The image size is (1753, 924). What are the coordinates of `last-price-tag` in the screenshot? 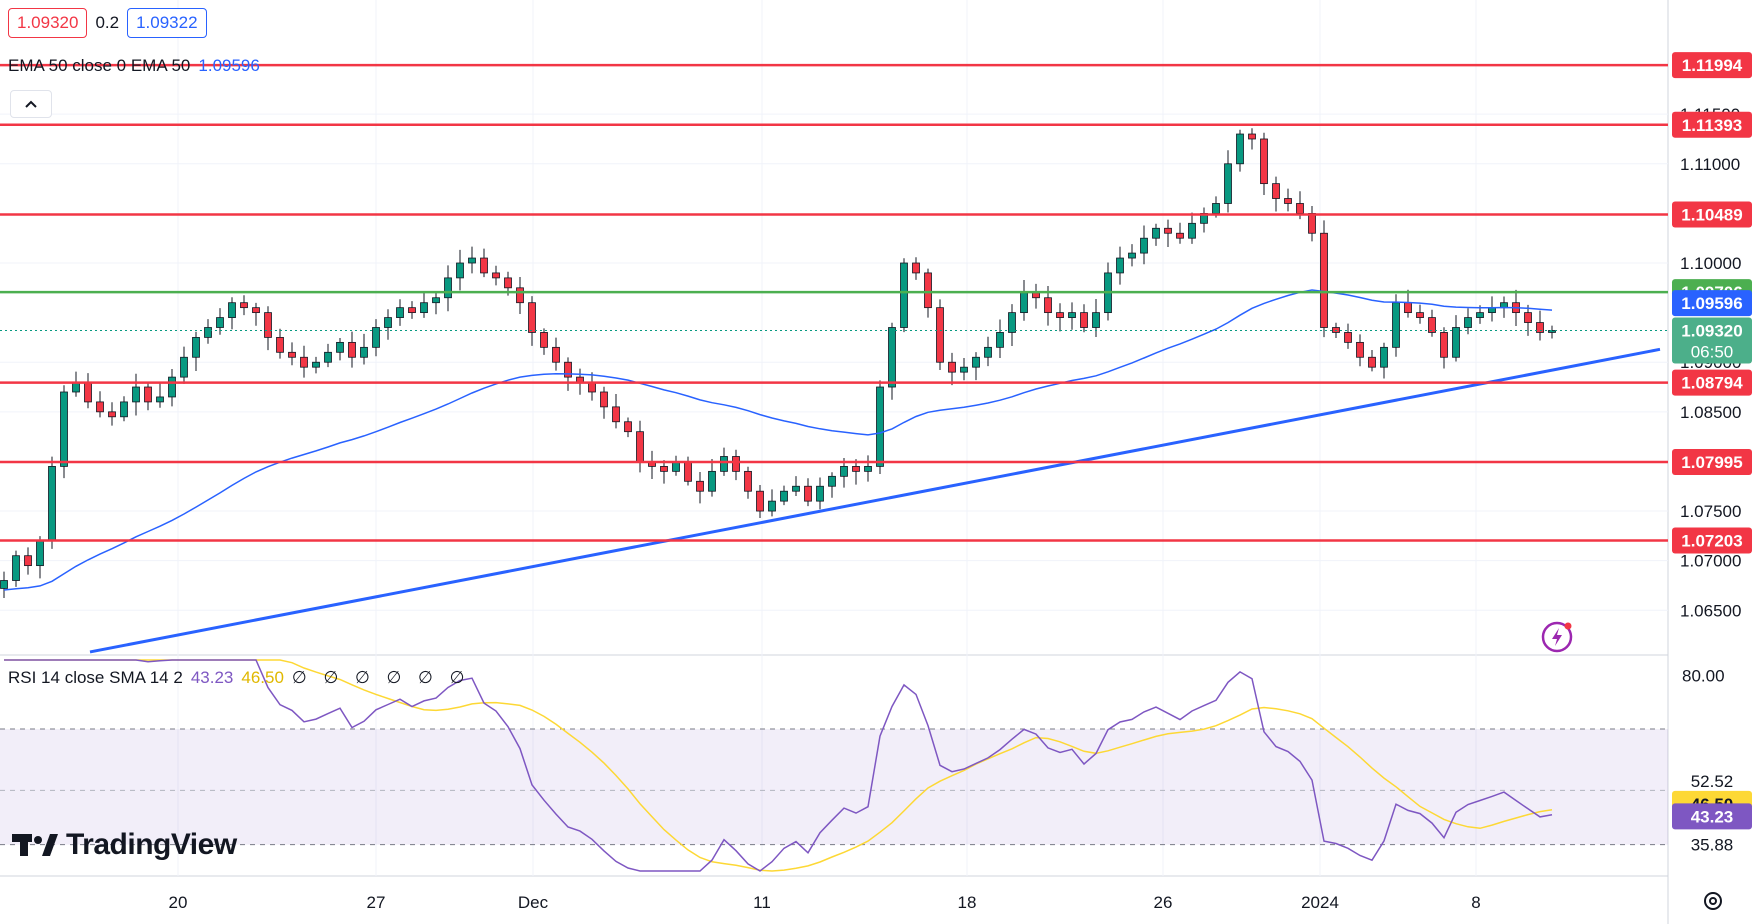 It's located at (1712, 340).